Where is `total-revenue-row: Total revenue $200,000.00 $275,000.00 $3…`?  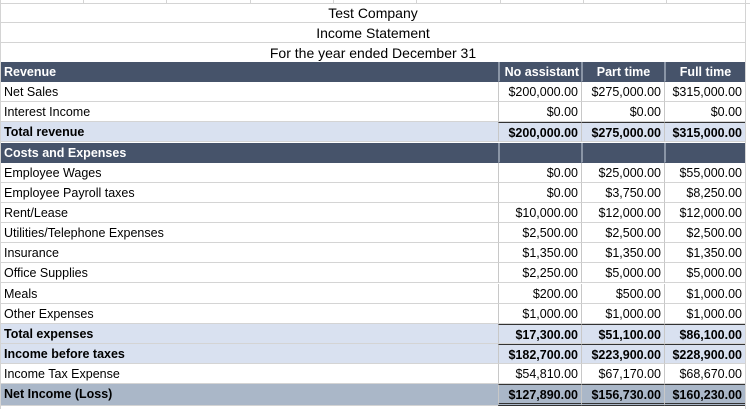 total-revenue-row: Total revenue $200,000.00 $275,000.00 $3… is located at coordinates (373, 132).